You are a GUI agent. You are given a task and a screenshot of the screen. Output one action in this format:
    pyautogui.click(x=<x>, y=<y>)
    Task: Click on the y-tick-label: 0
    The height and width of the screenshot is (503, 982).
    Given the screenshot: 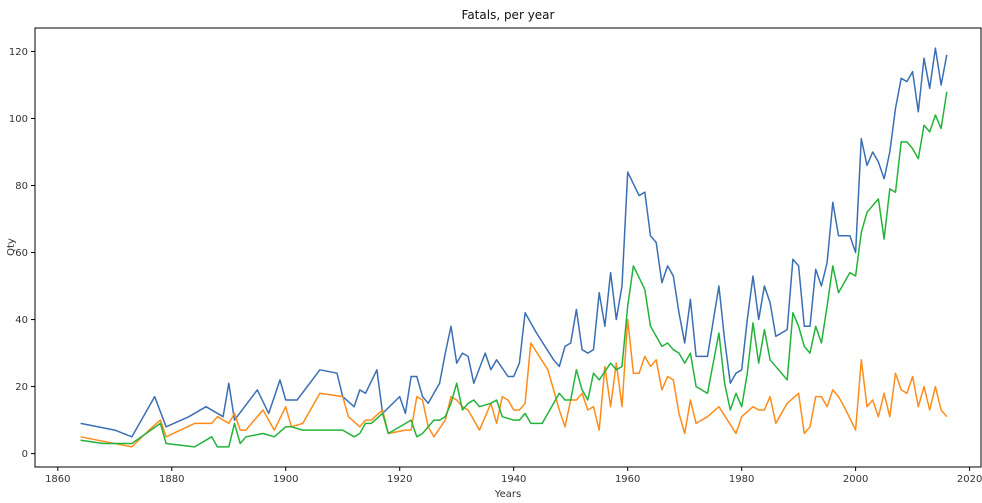 What is the action you would take?
    pyautogui.click(x=25, y=454)
    